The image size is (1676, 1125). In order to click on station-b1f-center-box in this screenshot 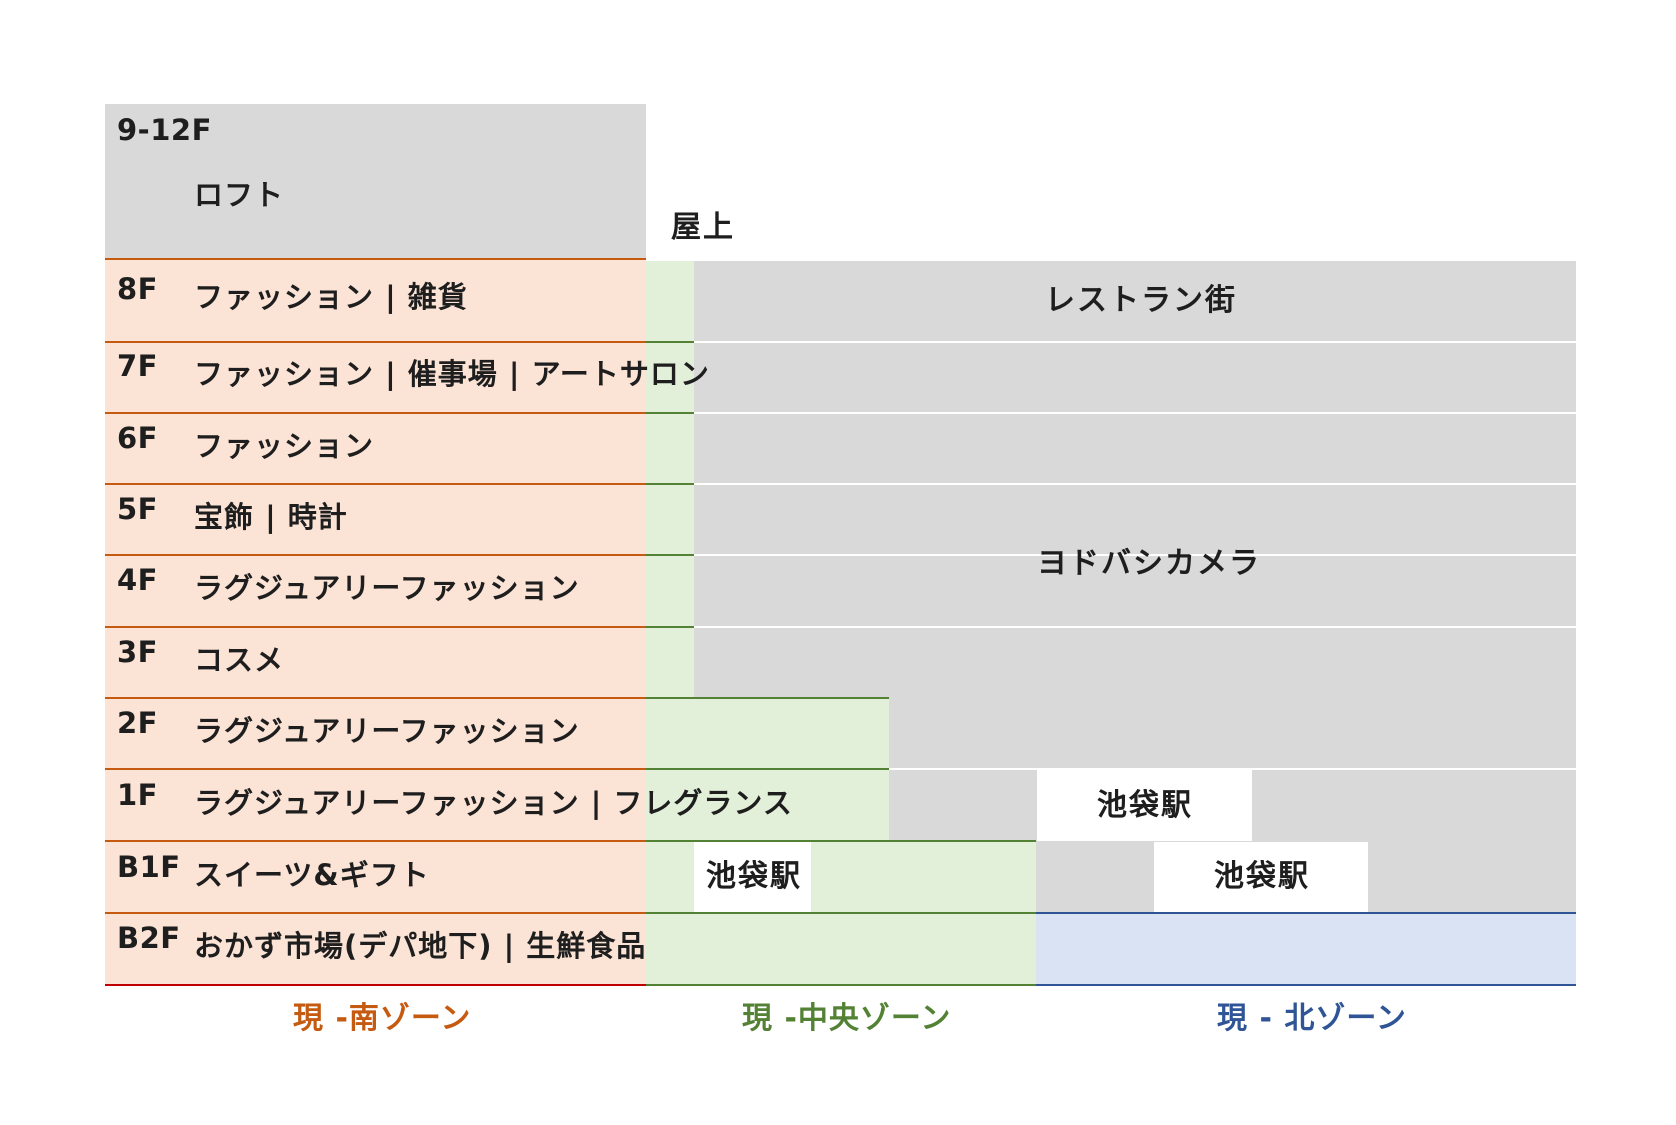, I will do `click(752, 877)`.